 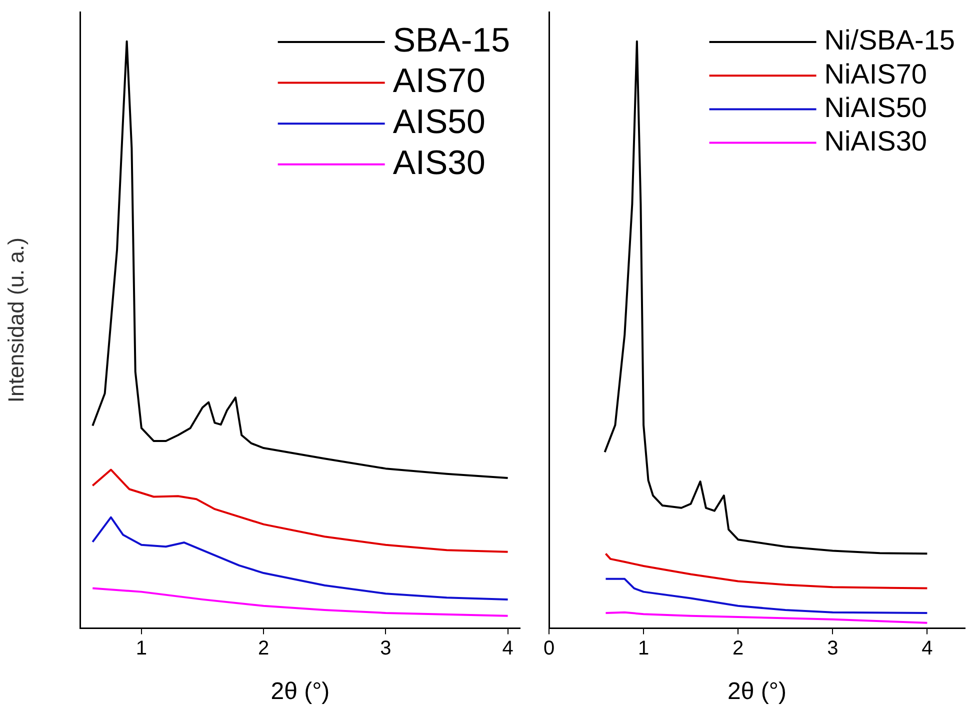 What do you see at coordinates (439, 163) in the screenshot?
I see `legend-label: AIS30` at bounding box center [439, 163].